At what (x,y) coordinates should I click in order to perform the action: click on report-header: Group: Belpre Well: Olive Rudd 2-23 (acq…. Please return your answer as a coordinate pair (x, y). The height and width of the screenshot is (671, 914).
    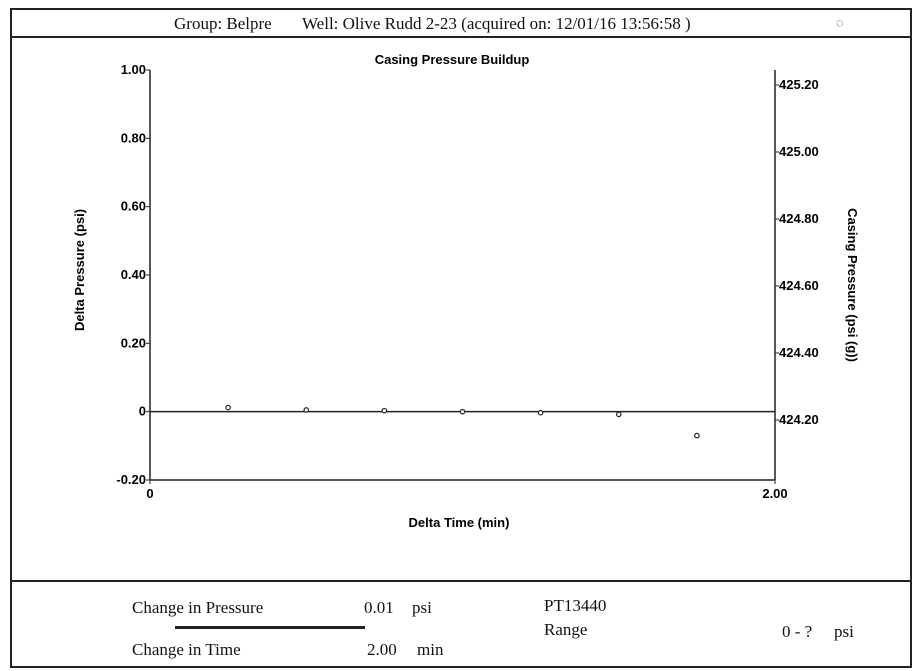
    Looking at the image, I should click on (461, 24).